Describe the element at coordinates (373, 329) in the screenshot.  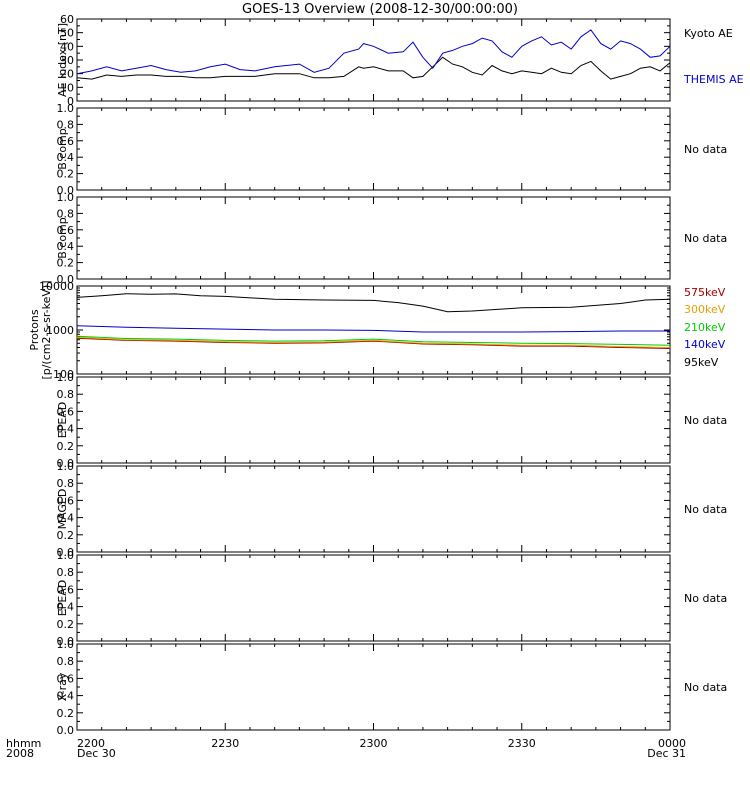
I see `series-line-140kev` at that location.